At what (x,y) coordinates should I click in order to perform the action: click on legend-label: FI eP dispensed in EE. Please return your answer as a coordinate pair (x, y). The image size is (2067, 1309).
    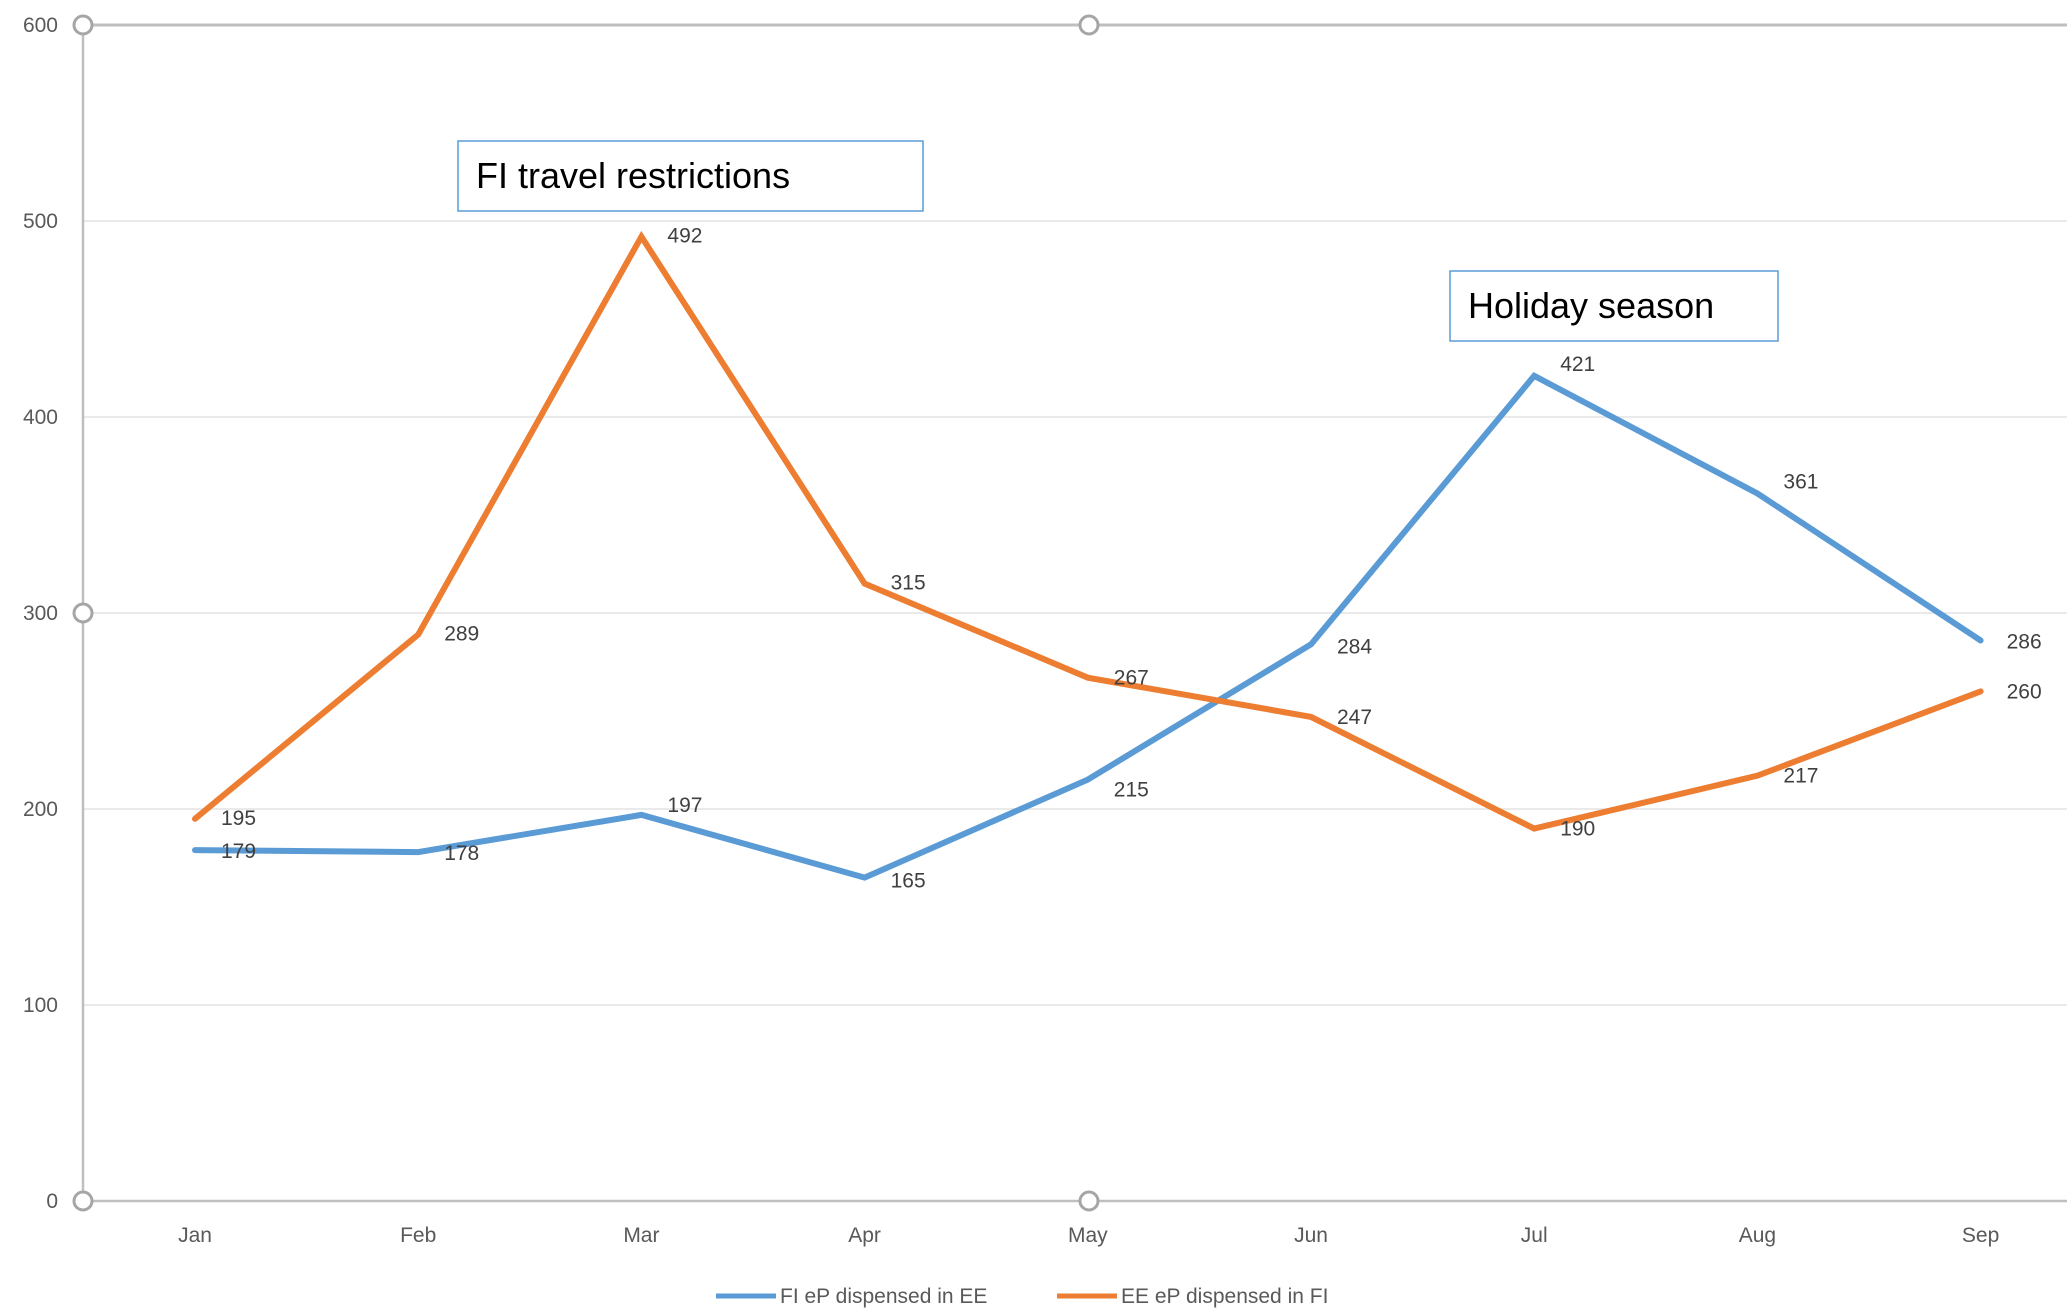
    Looking at the image, I should click on (883, 1296).